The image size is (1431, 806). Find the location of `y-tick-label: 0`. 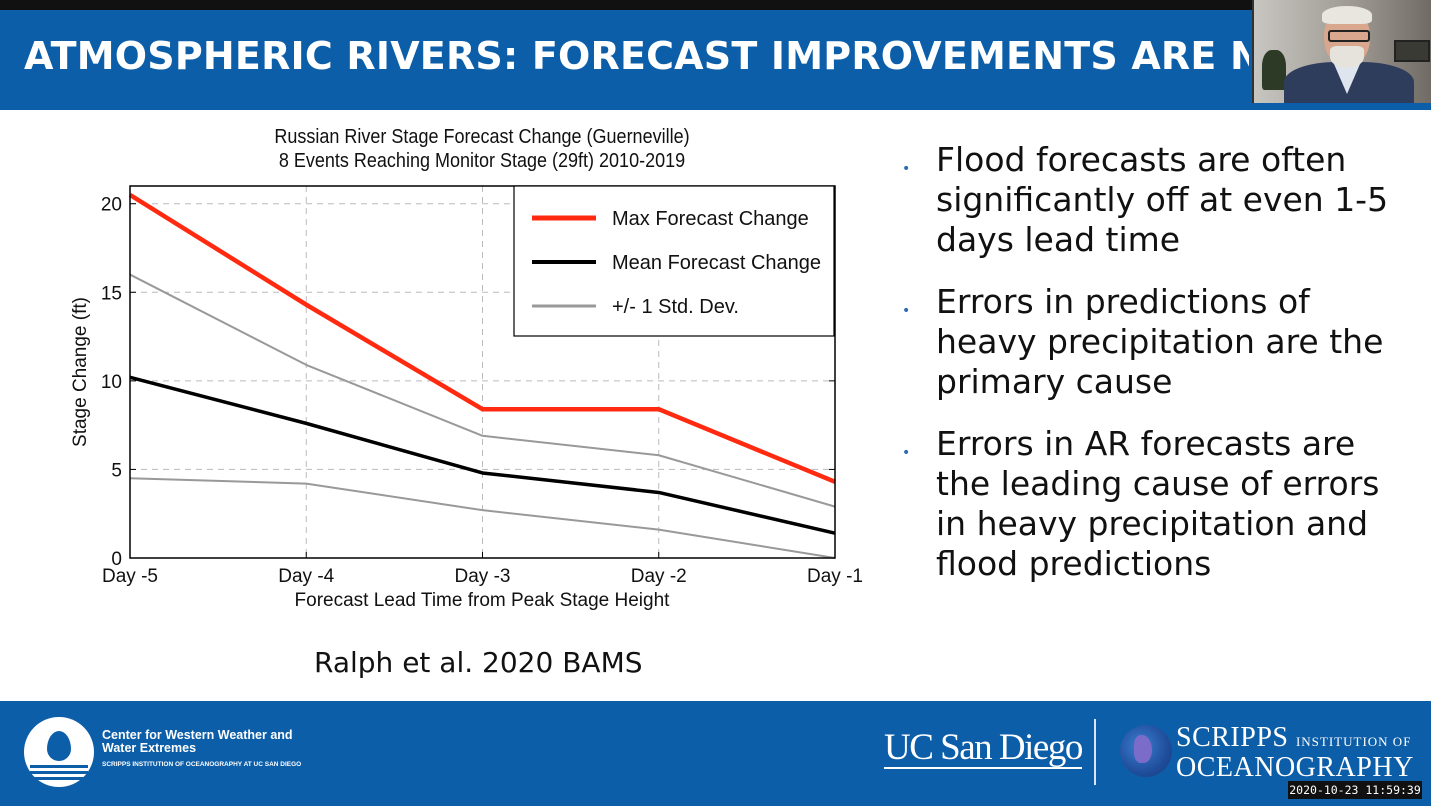

y-tick-label: 0 is located at coordinates (116, 559).